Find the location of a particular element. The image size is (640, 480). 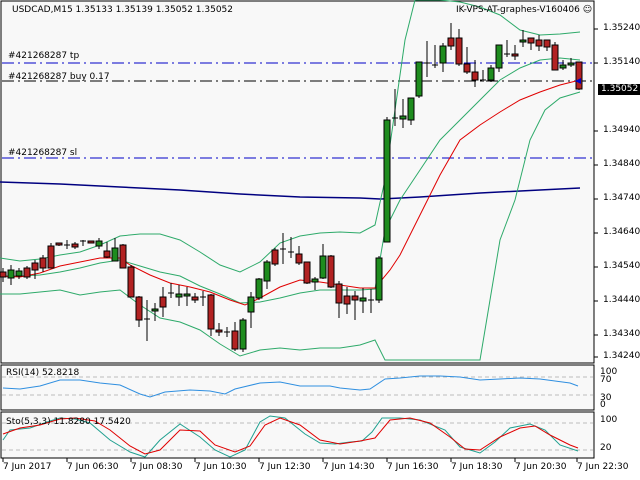

time-tick: 7 Jun 06:30 is located at coordinates (93, 467).